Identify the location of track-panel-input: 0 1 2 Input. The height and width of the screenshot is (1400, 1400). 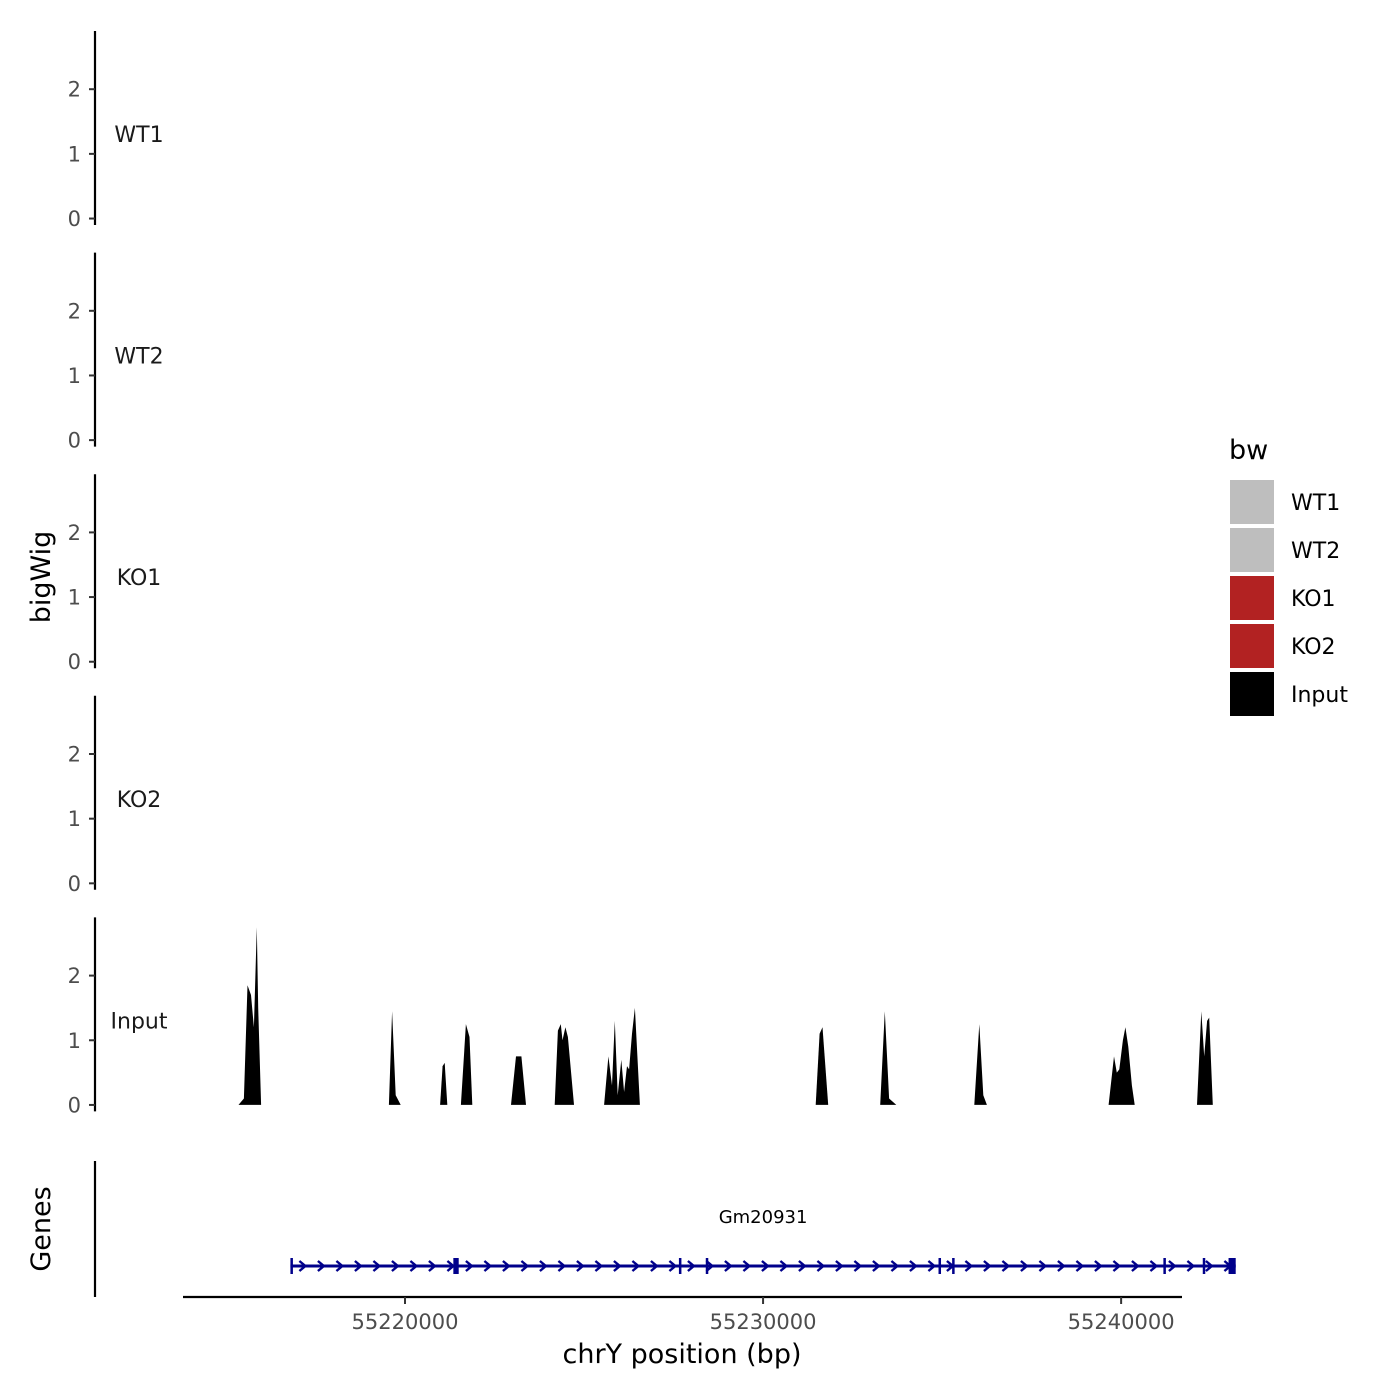
(640, 1017).